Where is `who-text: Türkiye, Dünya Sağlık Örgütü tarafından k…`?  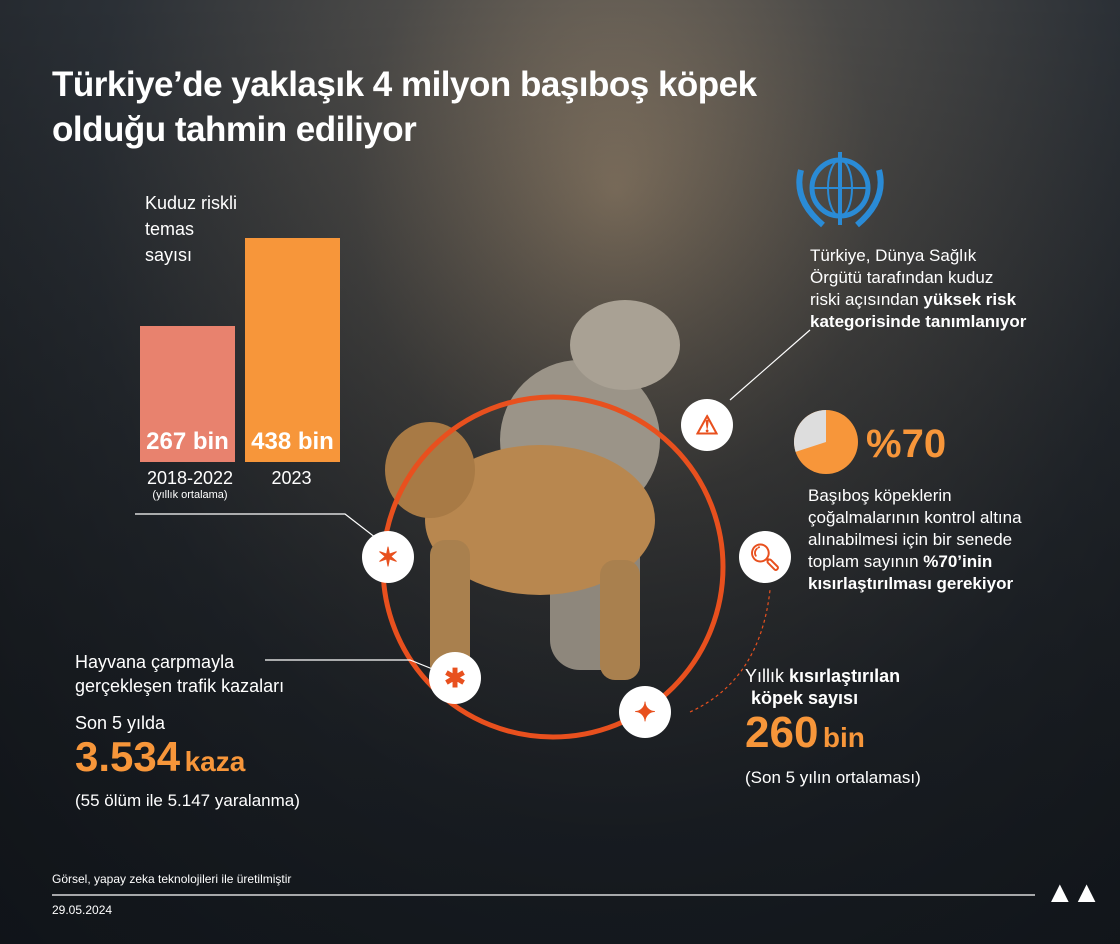
who-text: Türkiye, Dünya Sağlık Örgütü tarafından k… is located at coordinates (918, 289).